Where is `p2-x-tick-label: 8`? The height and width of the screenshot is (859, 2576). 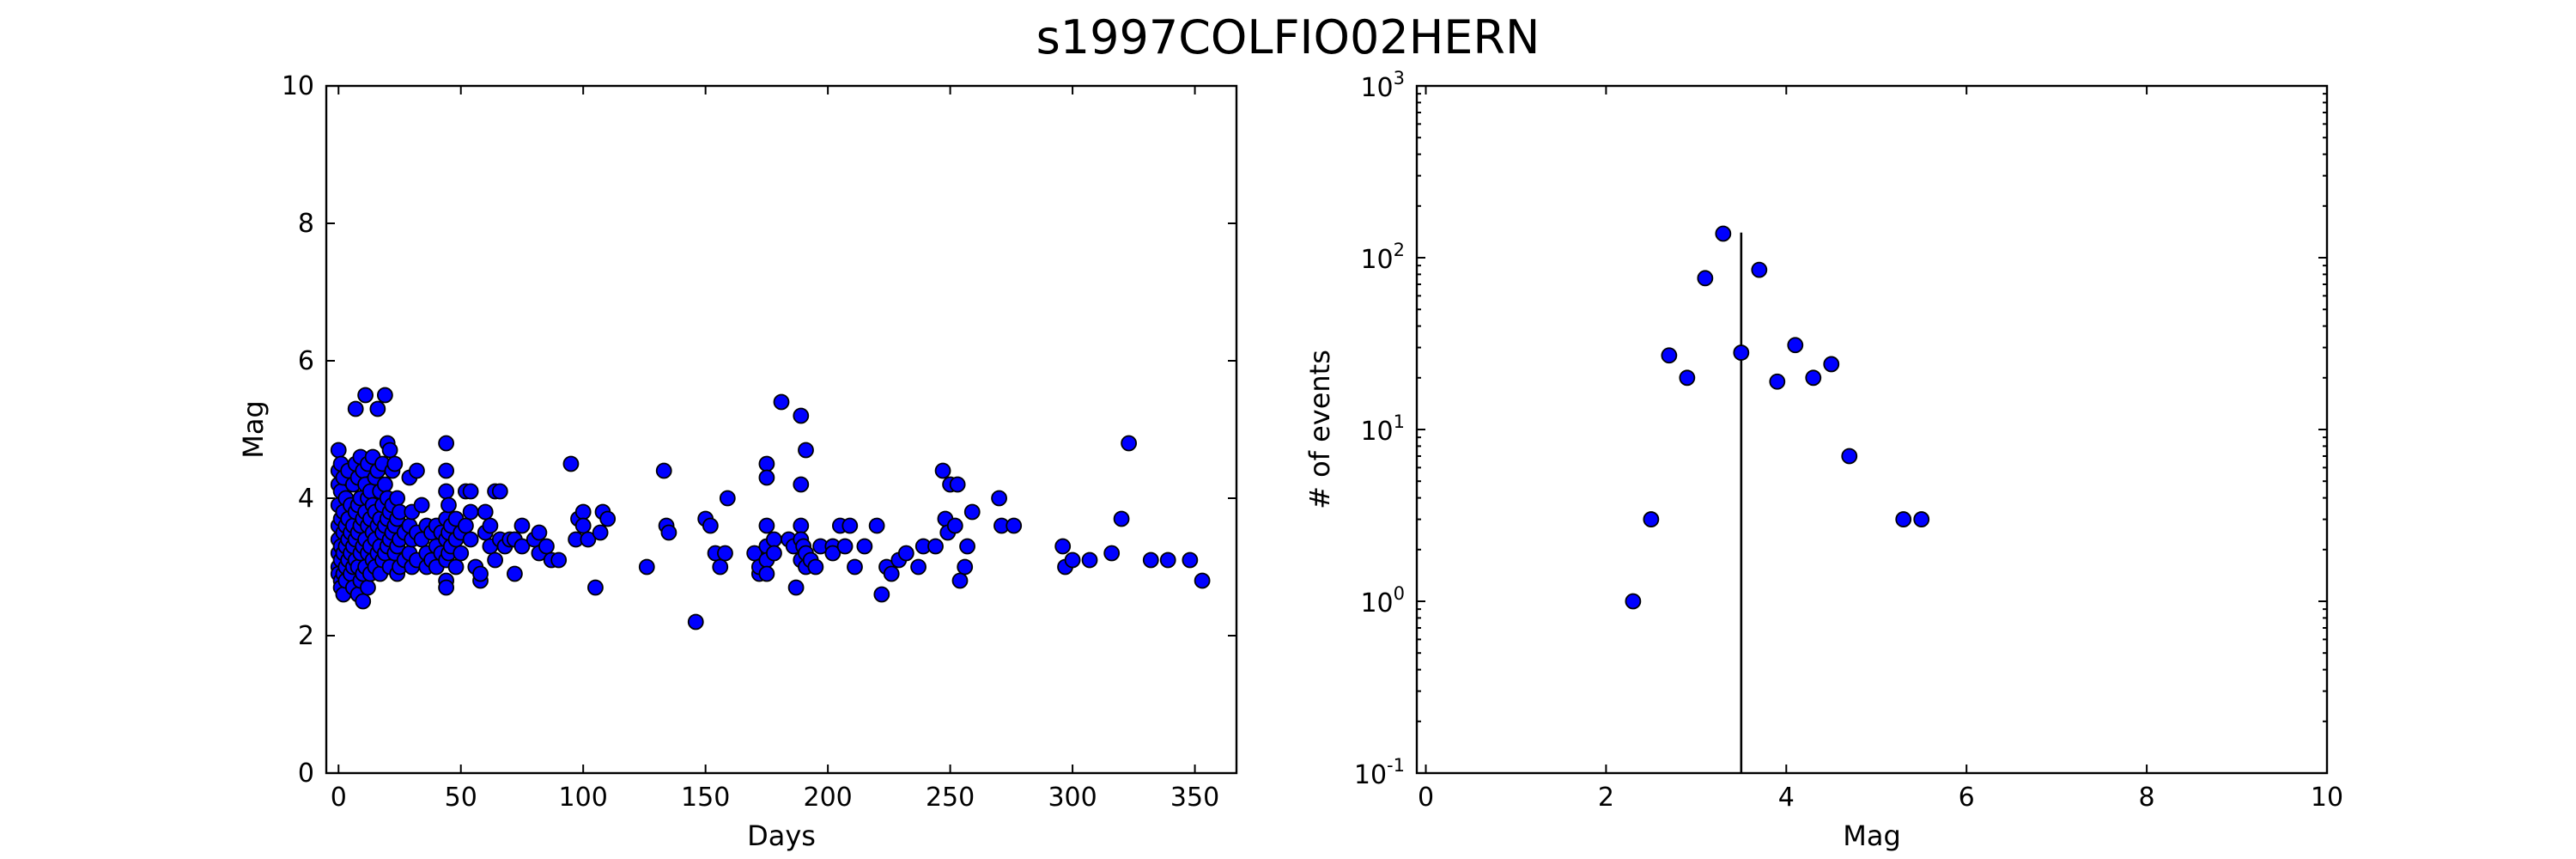
p2-x-tick-label: 8 is located at coordinates (2147, 798).